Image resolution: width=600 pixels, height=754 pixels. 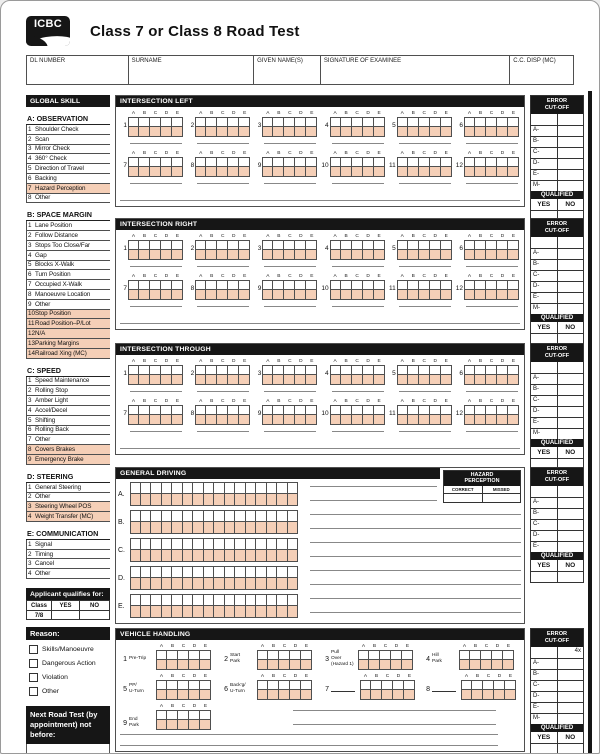 I want to click on hazard-missed-cell, so click(x=502, y=498).